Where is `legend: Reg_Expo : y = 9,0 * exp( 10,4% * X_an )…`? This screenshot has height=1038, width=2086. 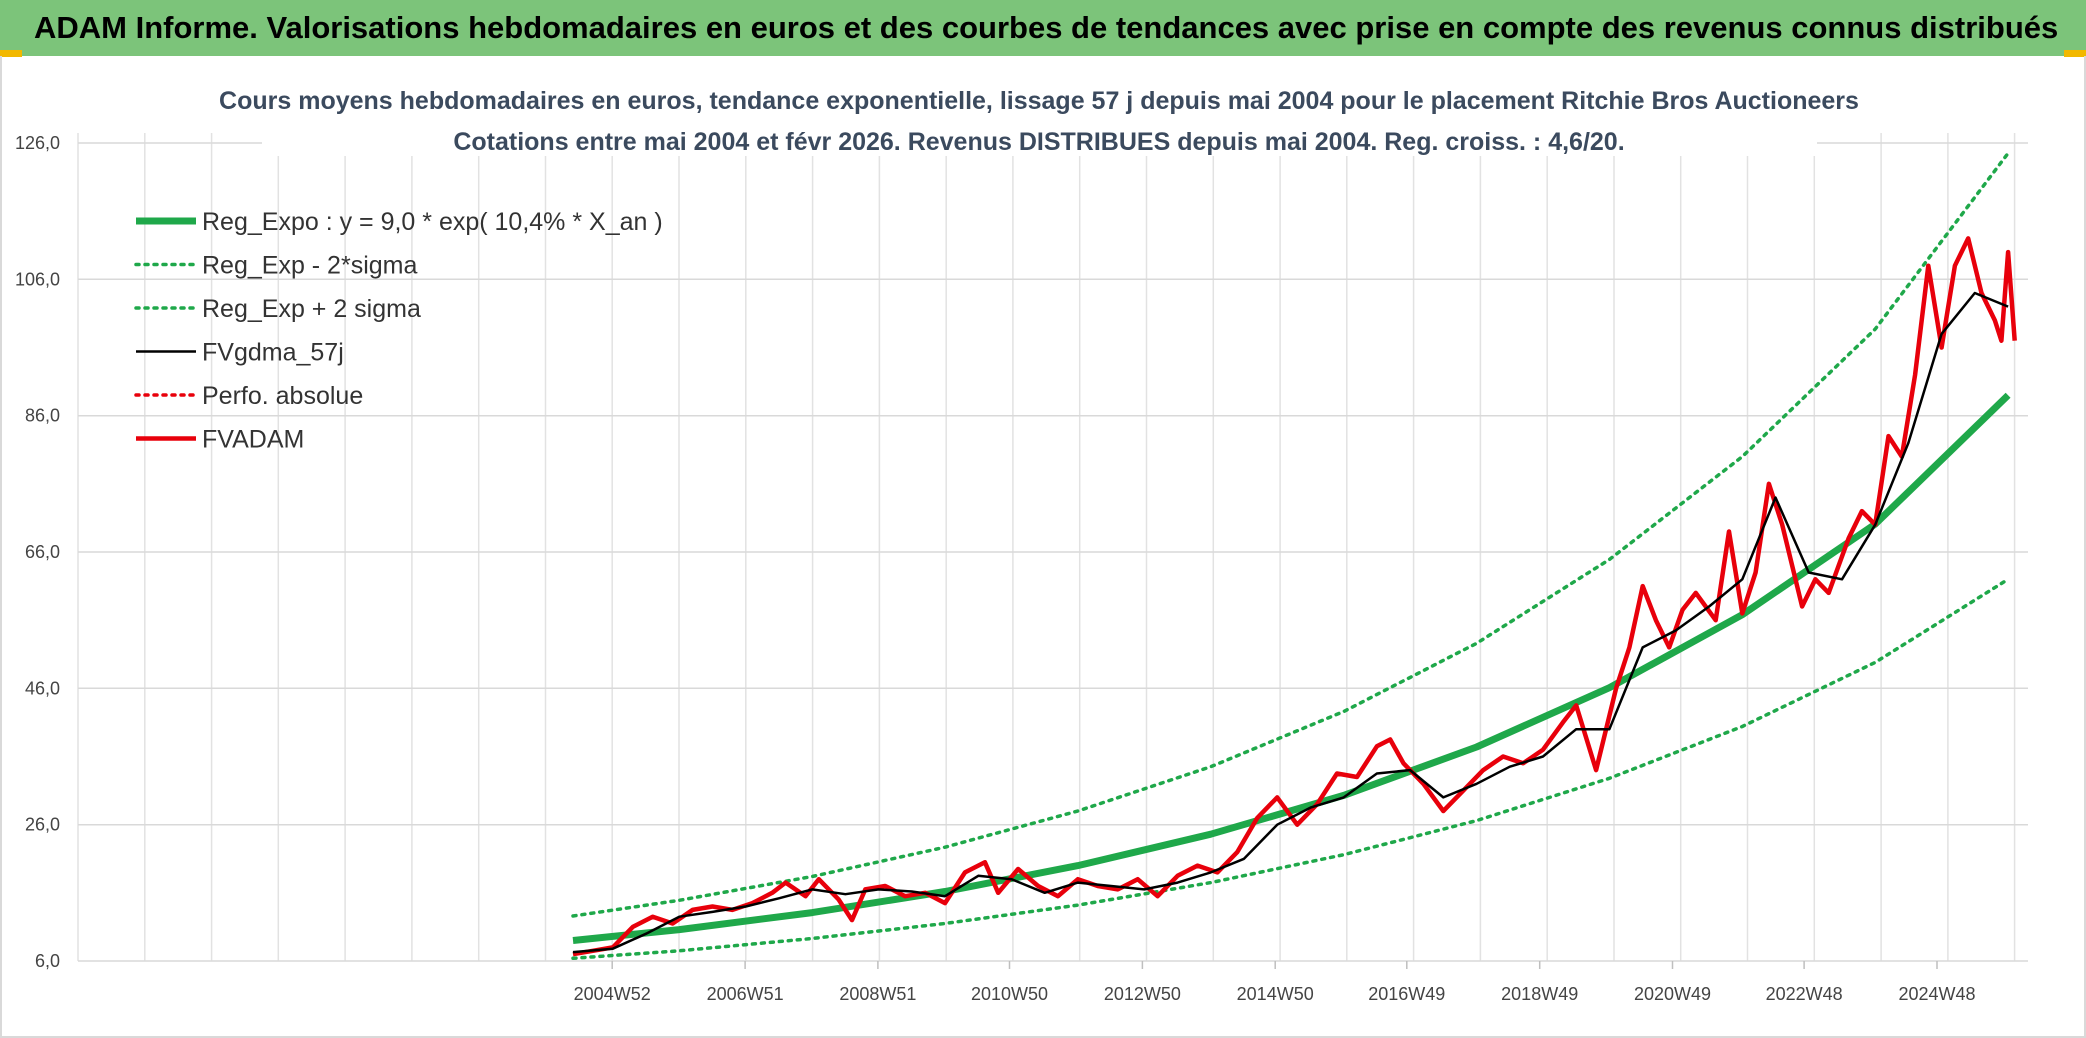
legend: Reg_Expo : y = 9,0 * exp( 10,4% * X_an )… is located at coordinates (398, 331).